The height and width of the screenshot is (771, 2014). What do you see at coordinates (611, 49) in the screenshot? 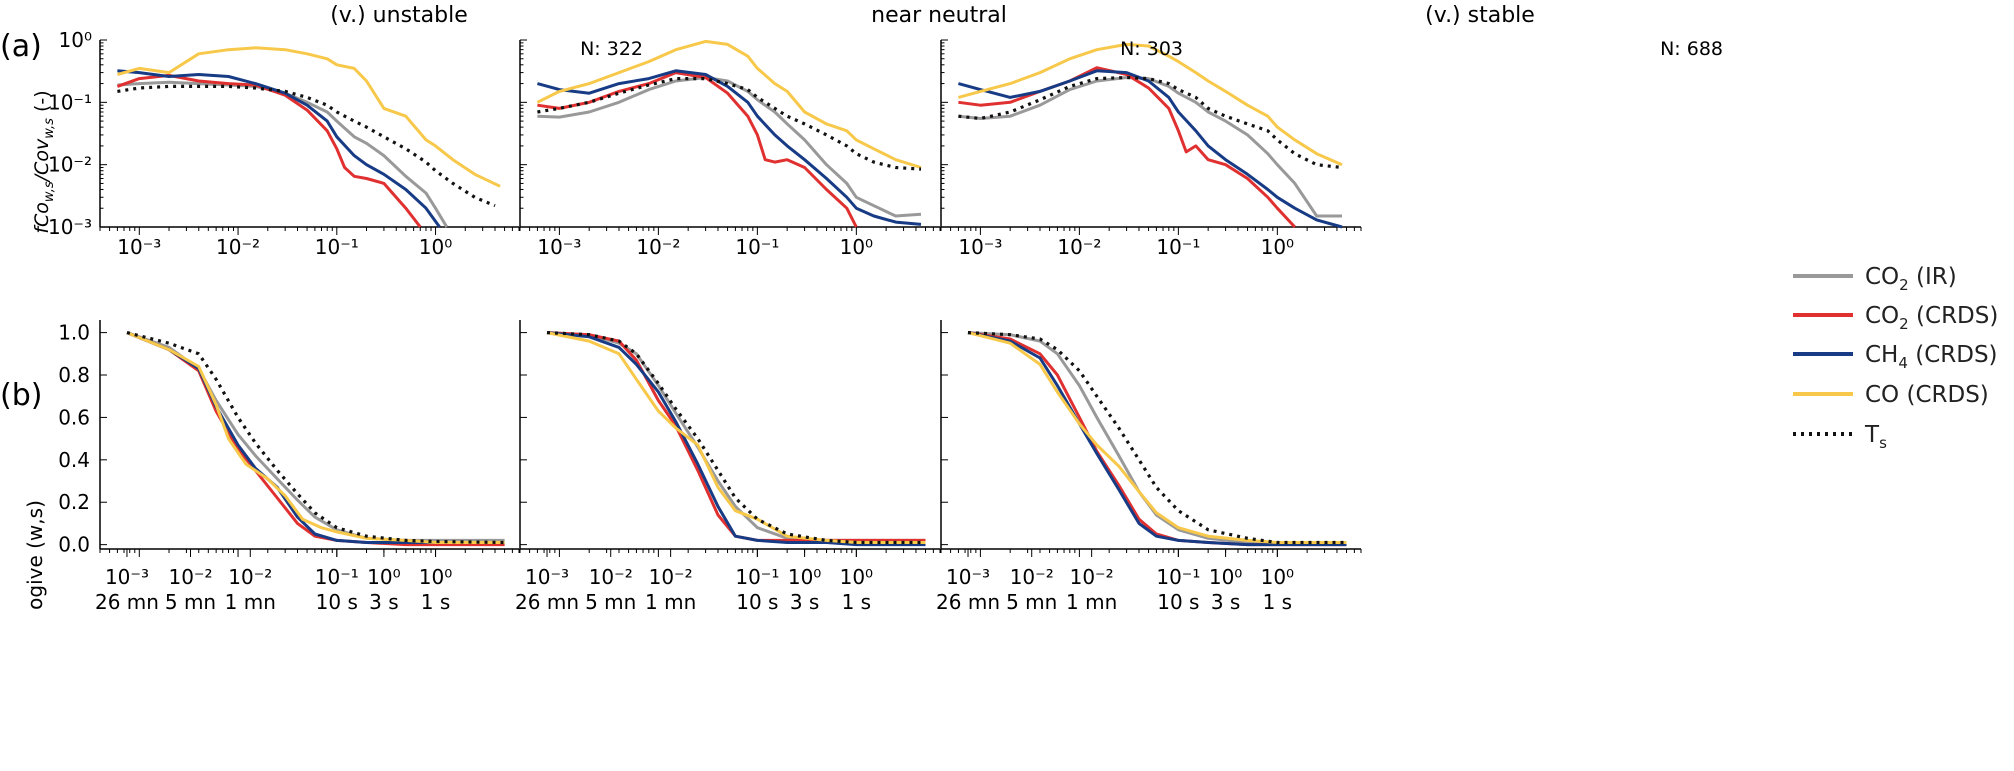
I see `n-label-unstable: N: 322` at bounding box center [611, 49].